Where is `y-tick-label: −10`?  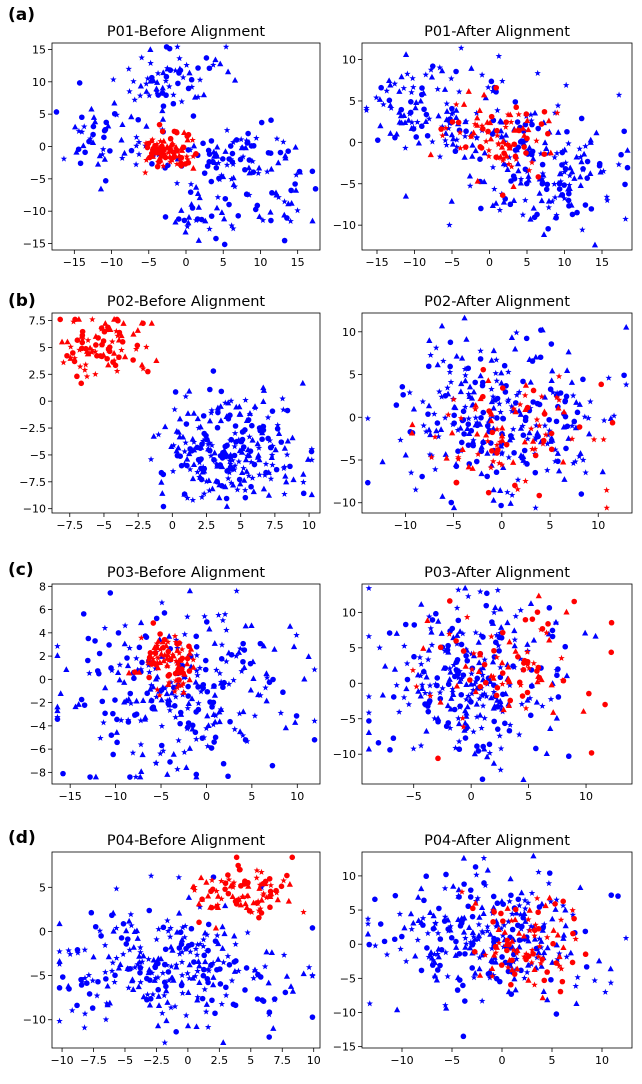 y-tick-label: −10 is located at coordinates (344, 225).